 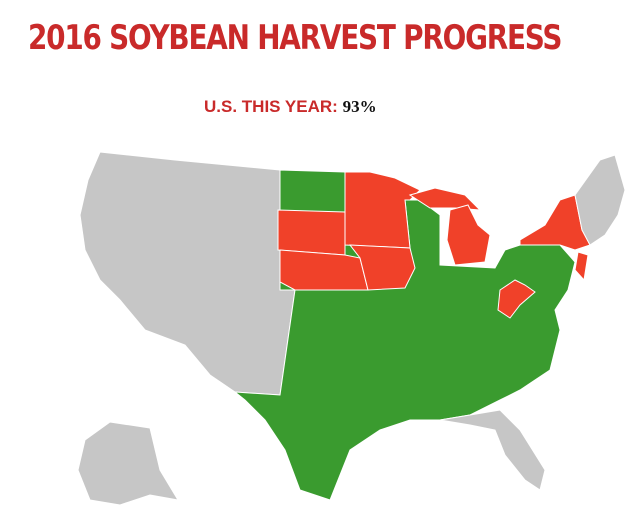 What do you see at coordinates (492, 450) in the screenshot?
I see `florida` at bounding box center [492, 450].